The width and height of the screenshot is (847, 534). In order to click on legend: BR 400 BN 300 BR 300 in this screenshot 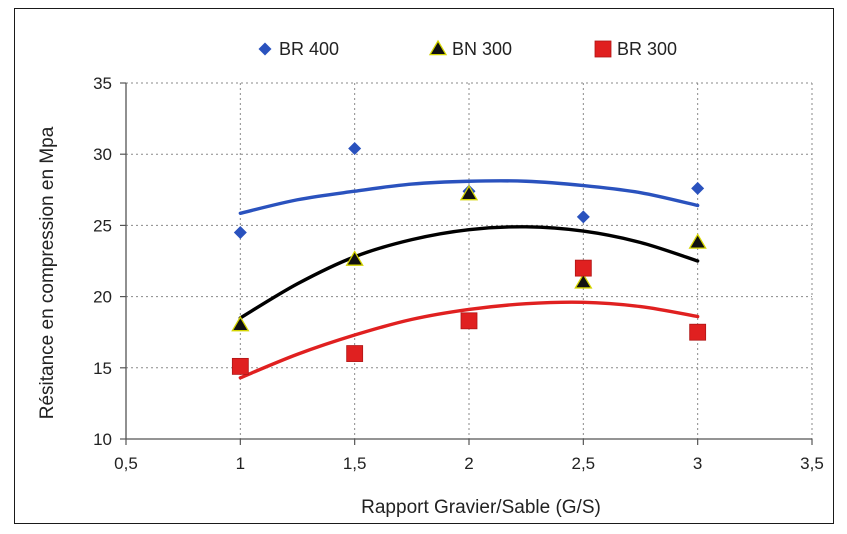, I will do `click(467, 49)`.